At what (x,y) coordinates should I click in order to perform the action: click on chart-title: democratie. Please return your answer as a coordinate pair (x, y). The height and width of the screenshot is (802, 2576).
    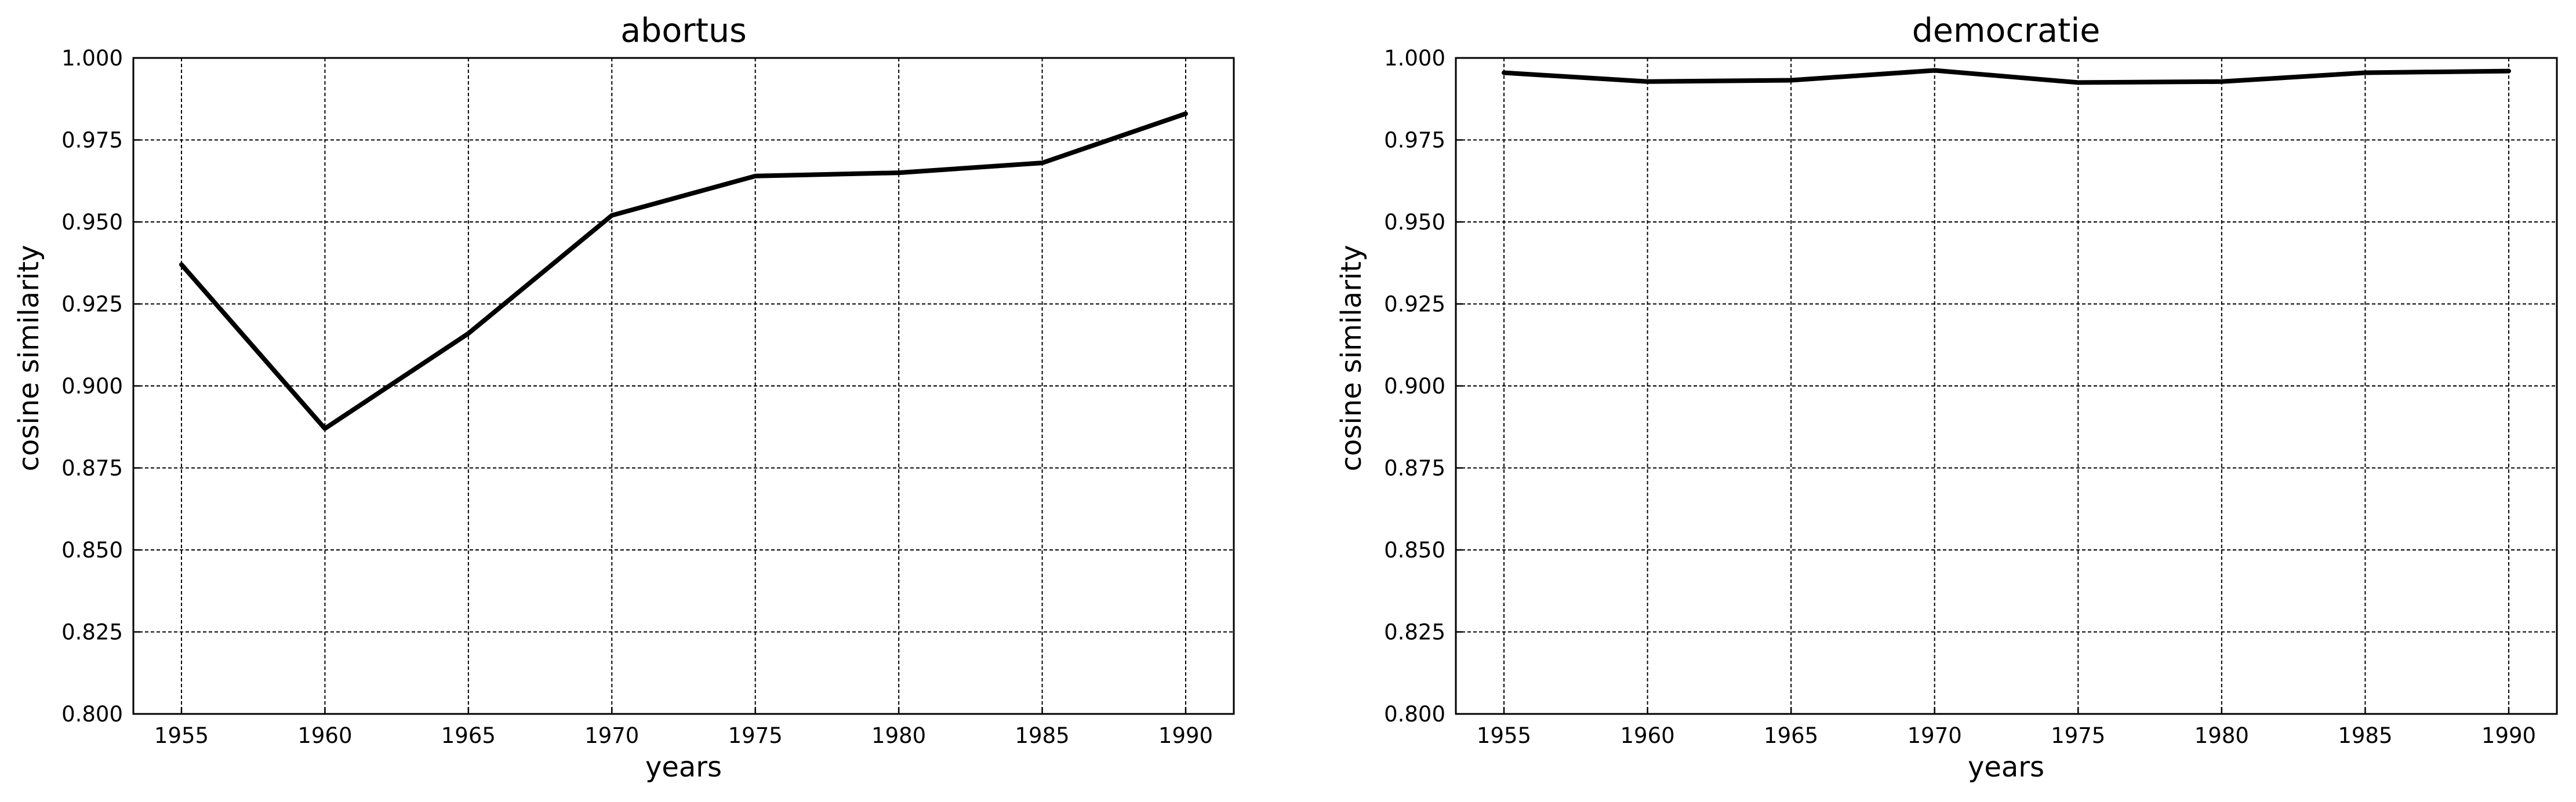
    Looking at the image, I should click on (2006, 31).